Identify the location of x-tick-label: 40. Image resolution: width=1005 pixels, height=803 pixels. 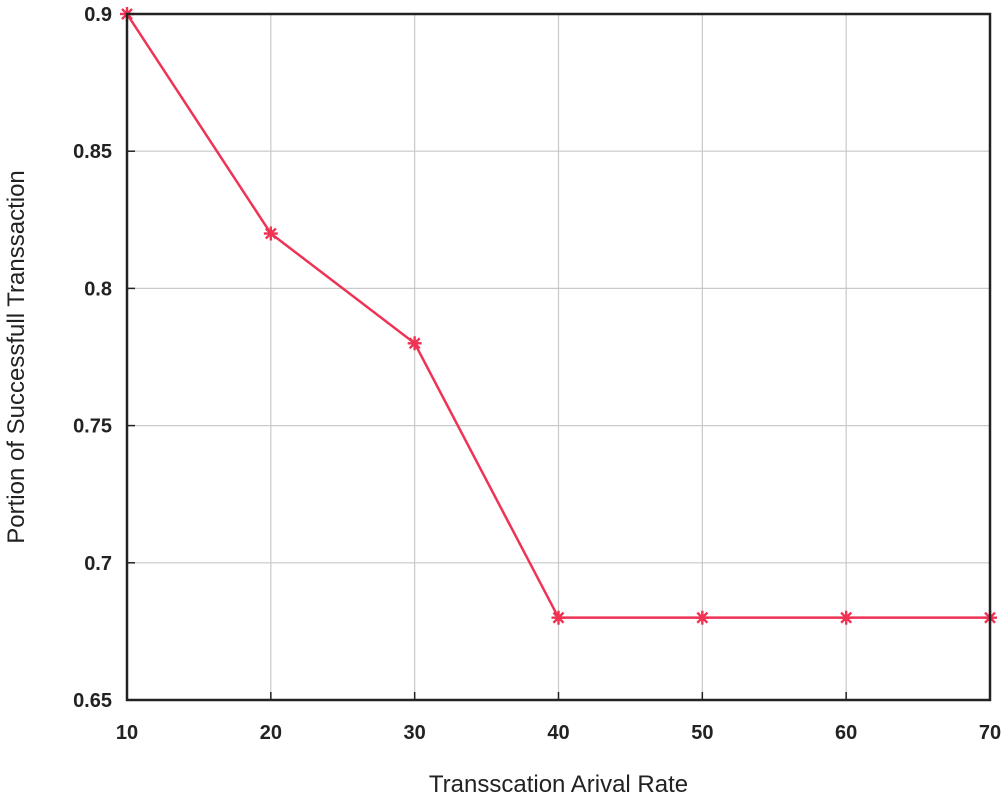
(558, 733).